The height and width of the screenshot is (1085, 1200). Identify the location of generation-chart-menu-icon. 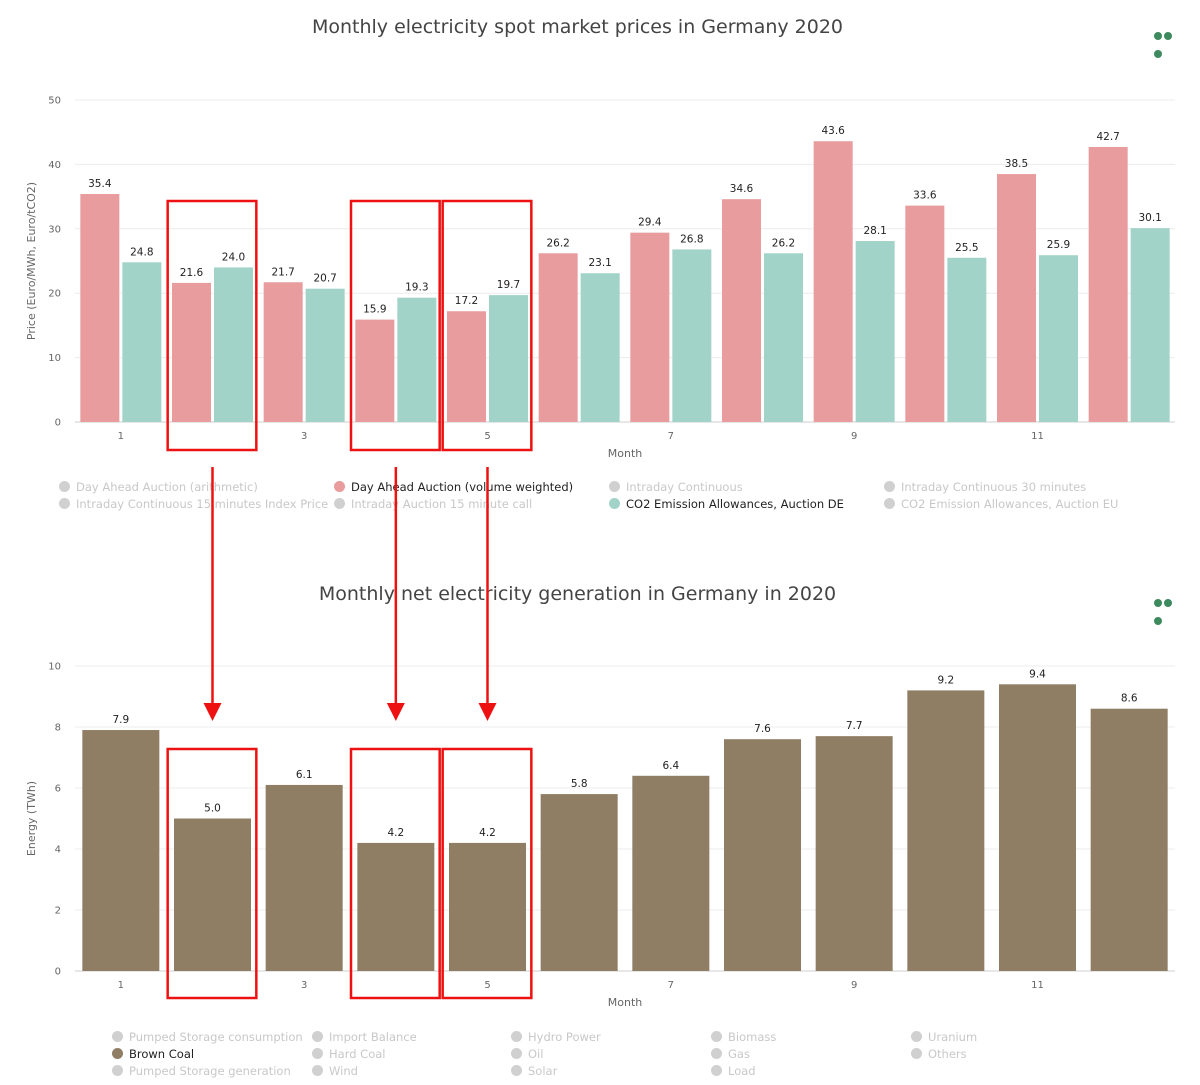
(1168, 609).